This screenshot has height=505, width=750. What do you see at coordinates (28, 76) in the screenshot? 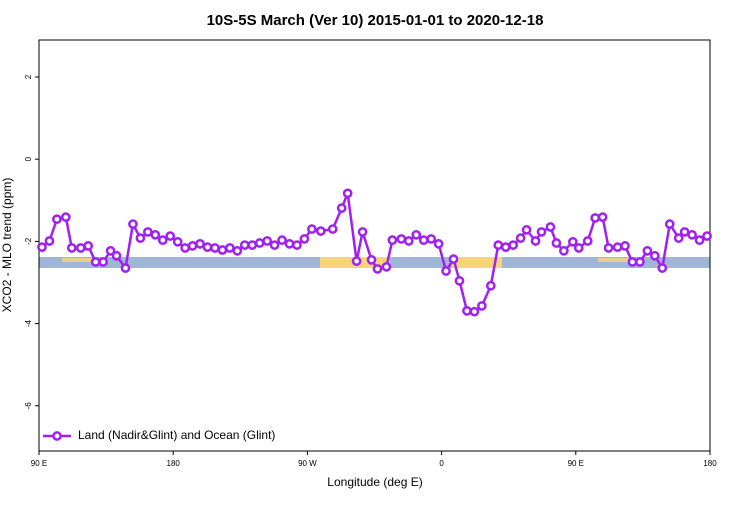
I see `y-tick-label: 2` at bounding box center [28, 76].